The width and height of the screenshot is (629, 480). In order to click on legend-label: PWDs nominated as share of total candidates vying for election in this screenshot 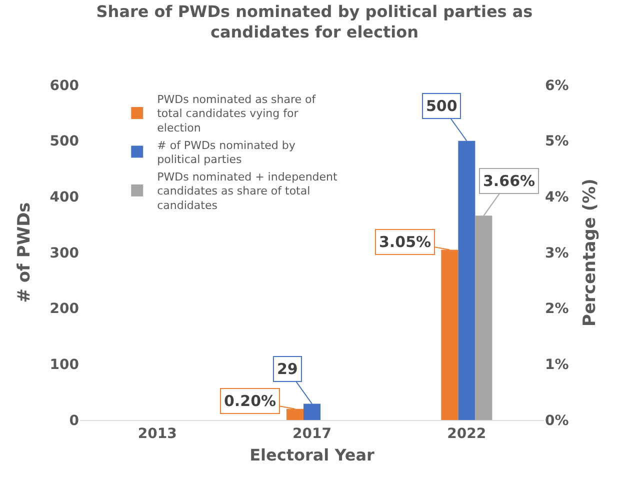, I will do `click(237, 113)`.